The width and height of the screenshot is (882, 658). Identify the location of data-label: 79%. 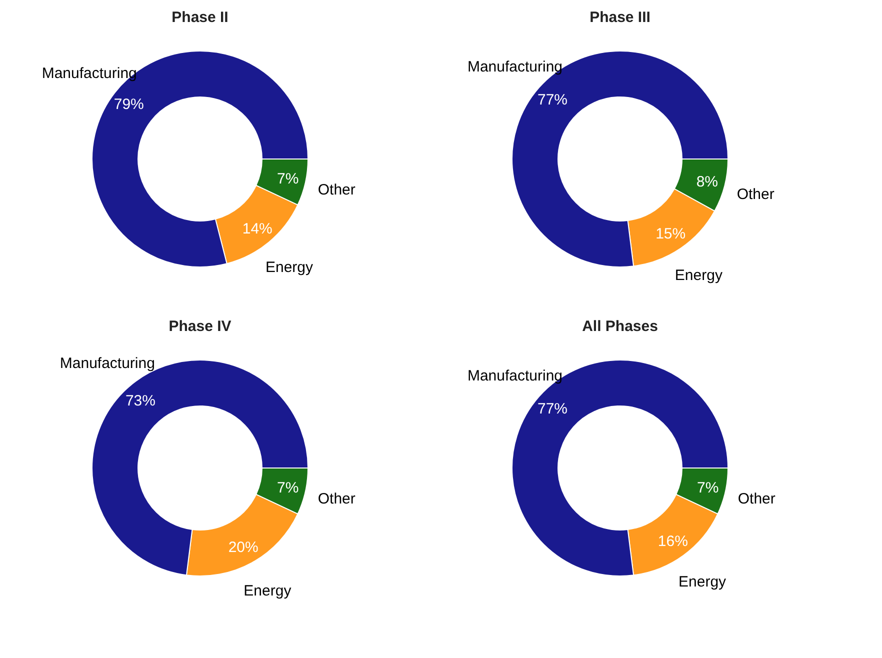
(129, 104).